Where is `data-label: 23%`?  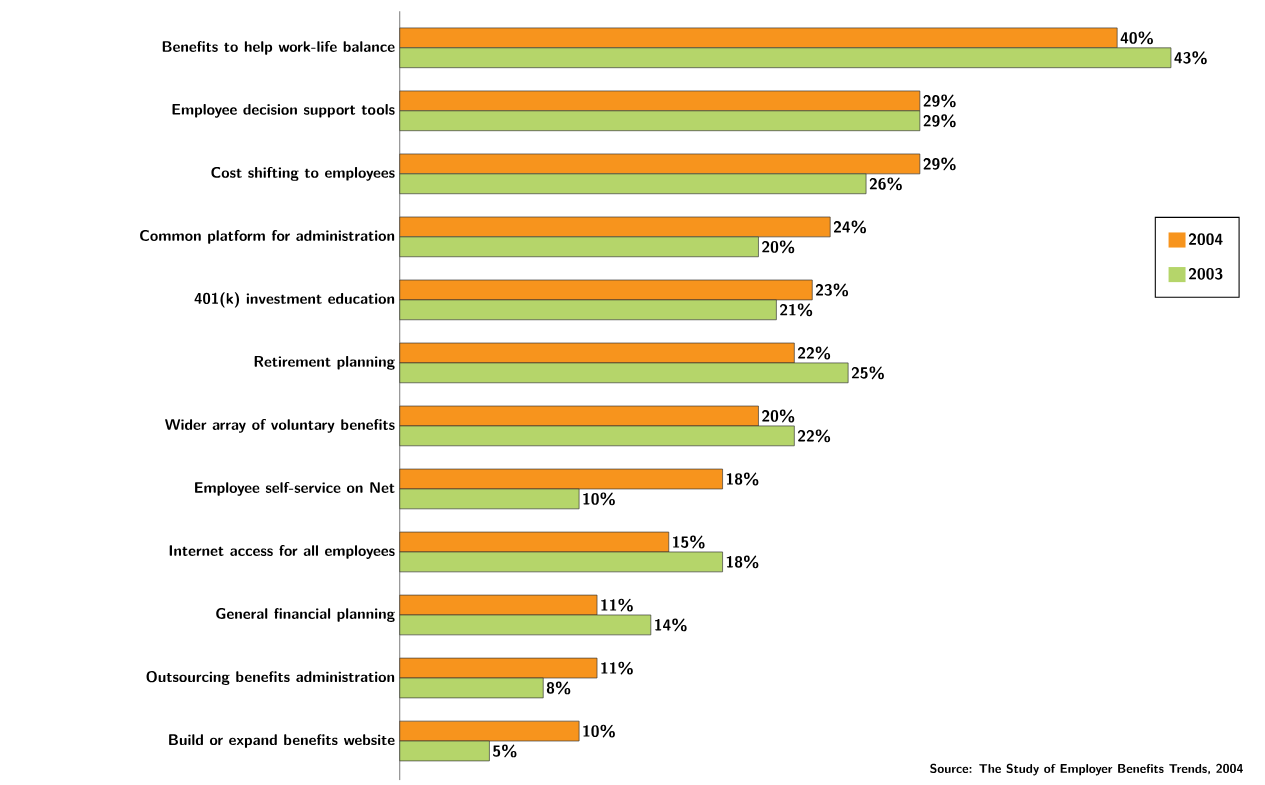
data-label: 23% is located at coordinates (832, 290).